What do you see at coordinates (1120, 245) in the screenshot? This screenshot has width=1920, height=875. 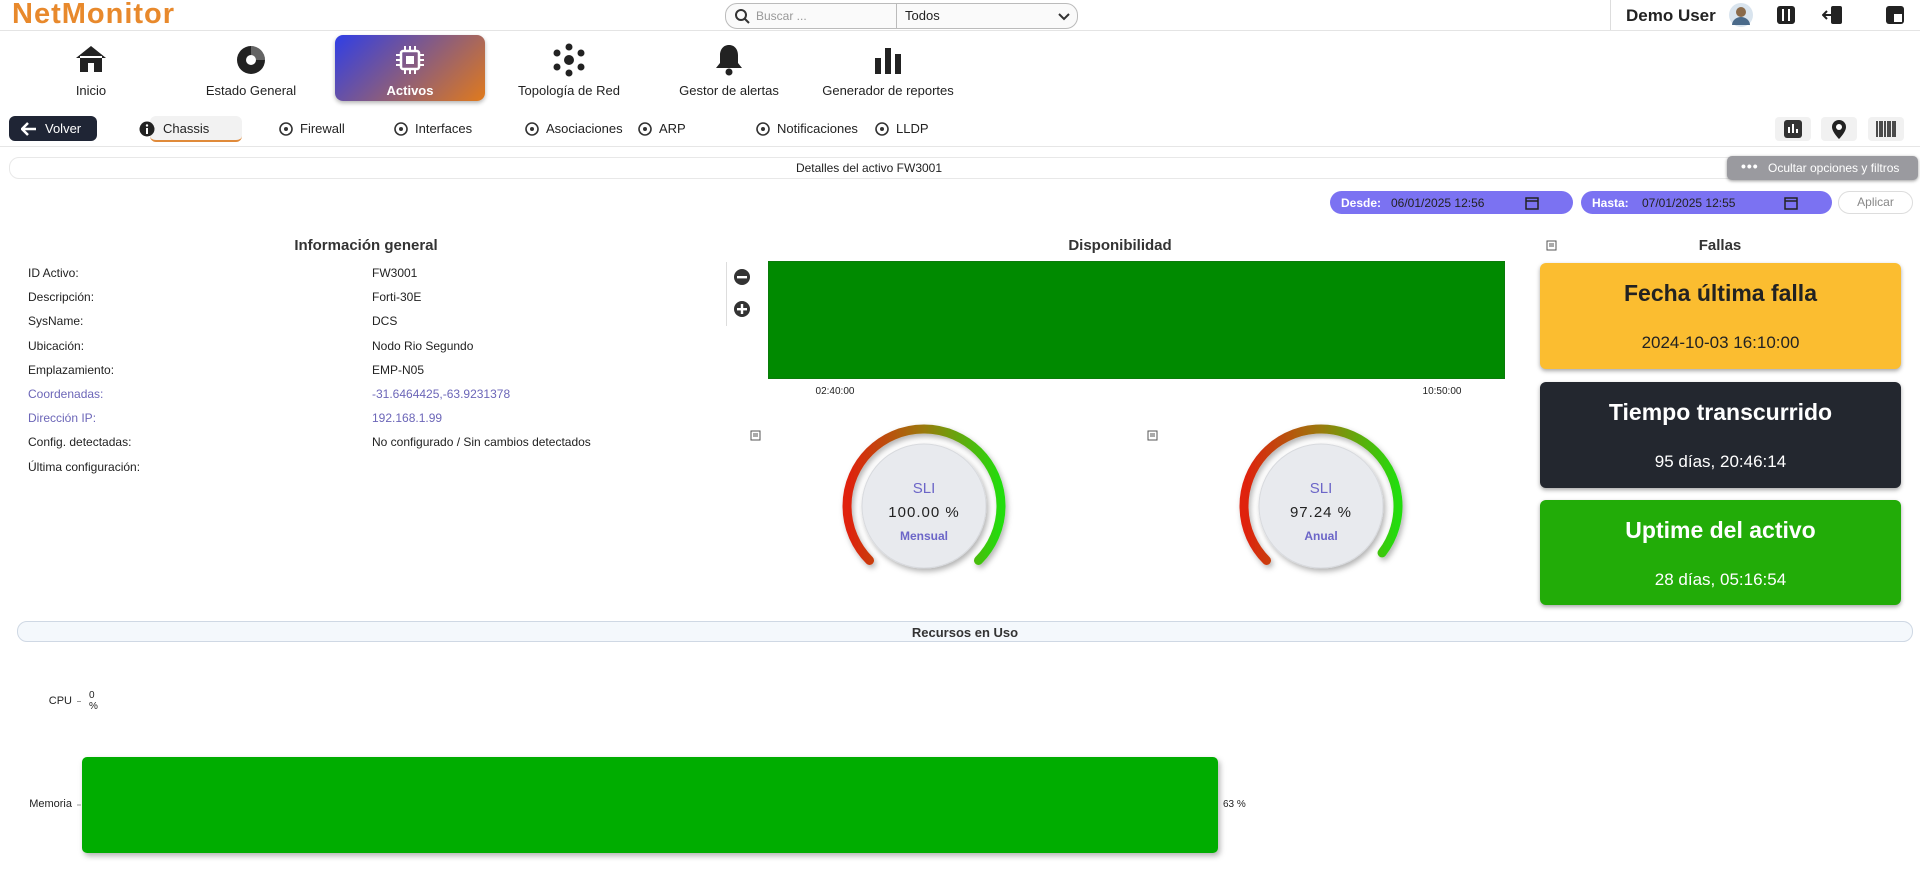 I see `availability-title: Disponibilidad` at bounding box center [1120, 245].